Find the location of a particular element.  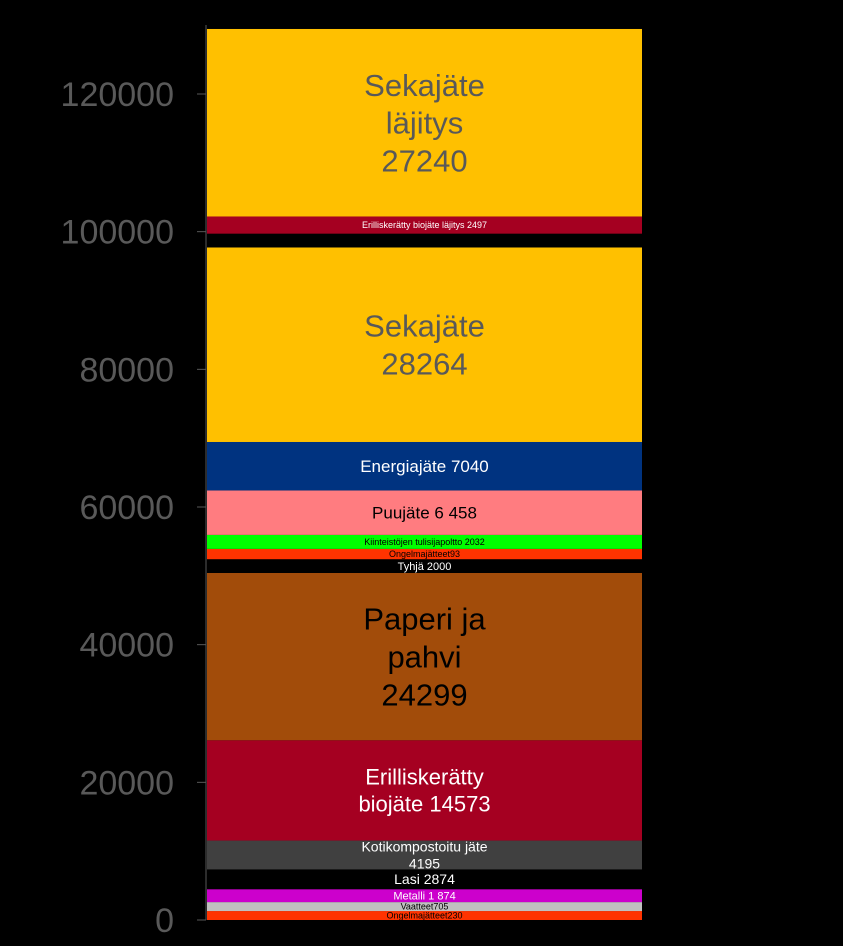

segment-label: Sekajäte läjitys 27240 is located at coordinates (424, 123).